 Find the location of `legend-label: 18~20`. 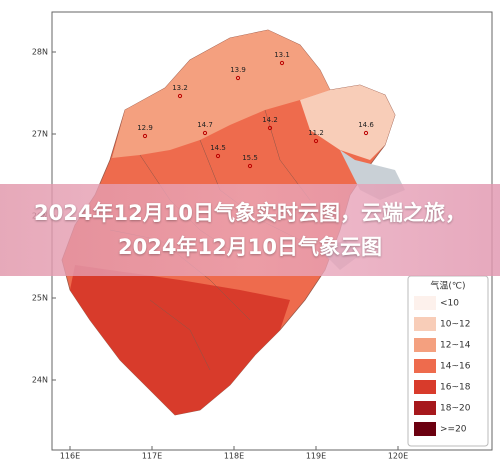

legend-label: 18~20 is located at coordinates (455, 409).